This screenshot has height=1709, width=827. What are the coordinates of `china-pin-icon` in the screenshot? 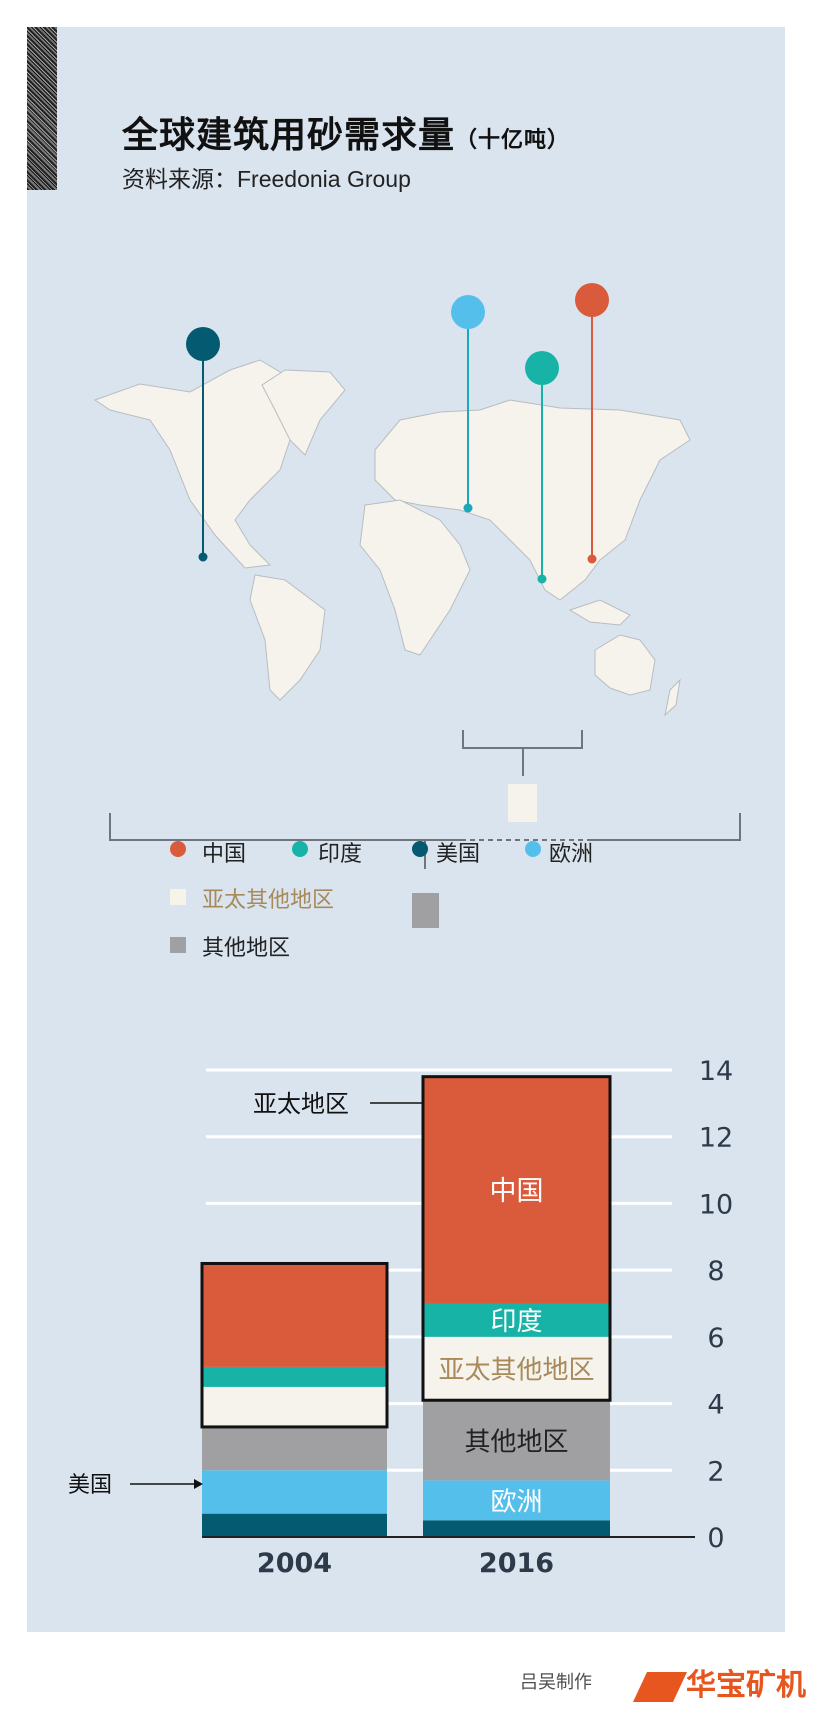 It's located at (592, 300).